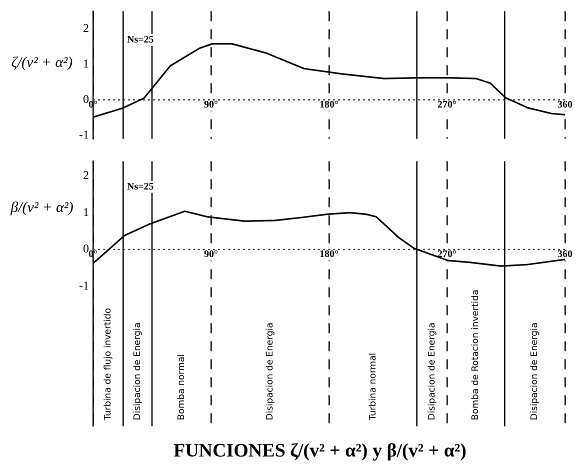  Describe the element at coordinates (476, 355) in the screenshot. I see `annotation: Bomba de Rotacion invertida` at that location.